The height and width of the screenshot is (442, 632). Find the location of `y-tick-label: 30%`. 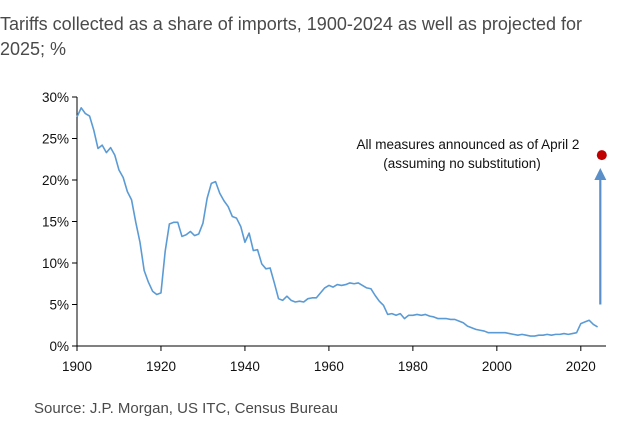

y-tick-label: 30% is located at coordinates (55, 97).